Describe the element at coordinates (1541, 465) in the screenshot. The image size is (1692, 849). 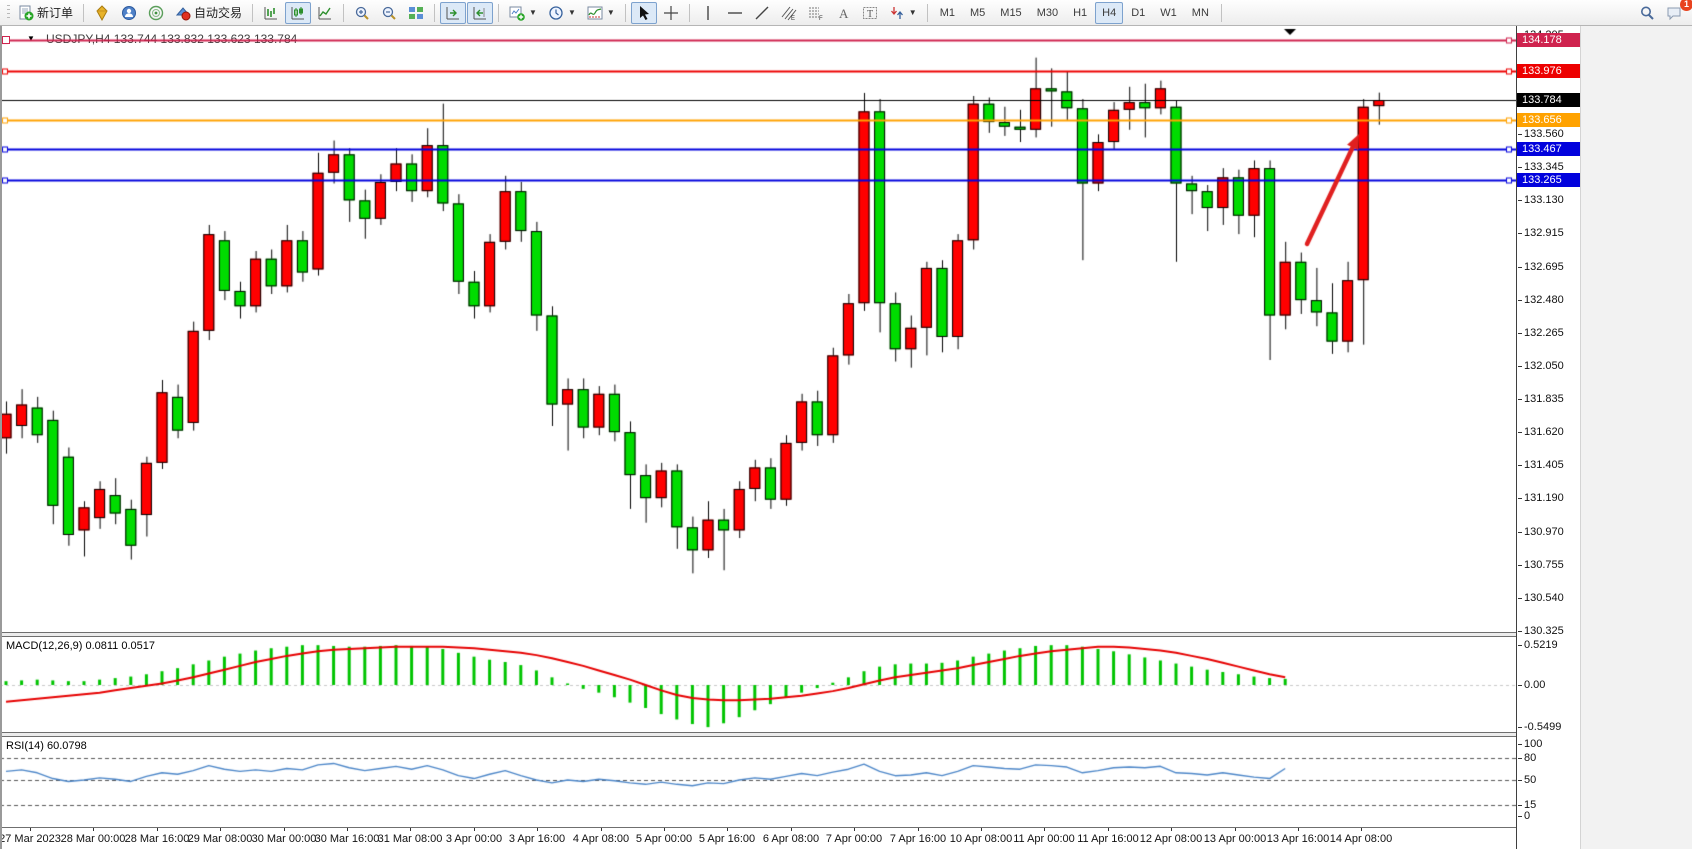
I see `price-tick-label: 131.405` at that location.